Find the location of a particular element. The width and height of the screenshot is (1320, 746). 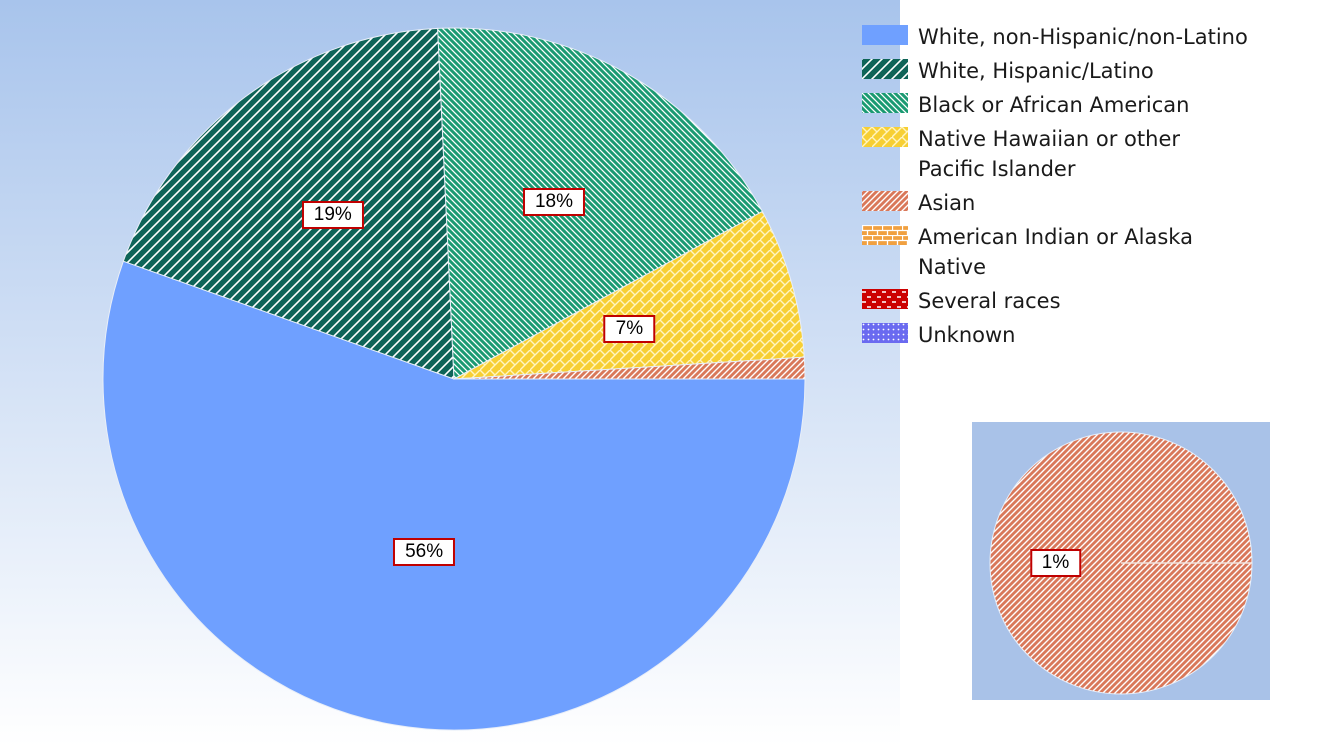

legend-item-white-hispanic: White, Hispanic/Latino is located at coordinates (1089, 71).